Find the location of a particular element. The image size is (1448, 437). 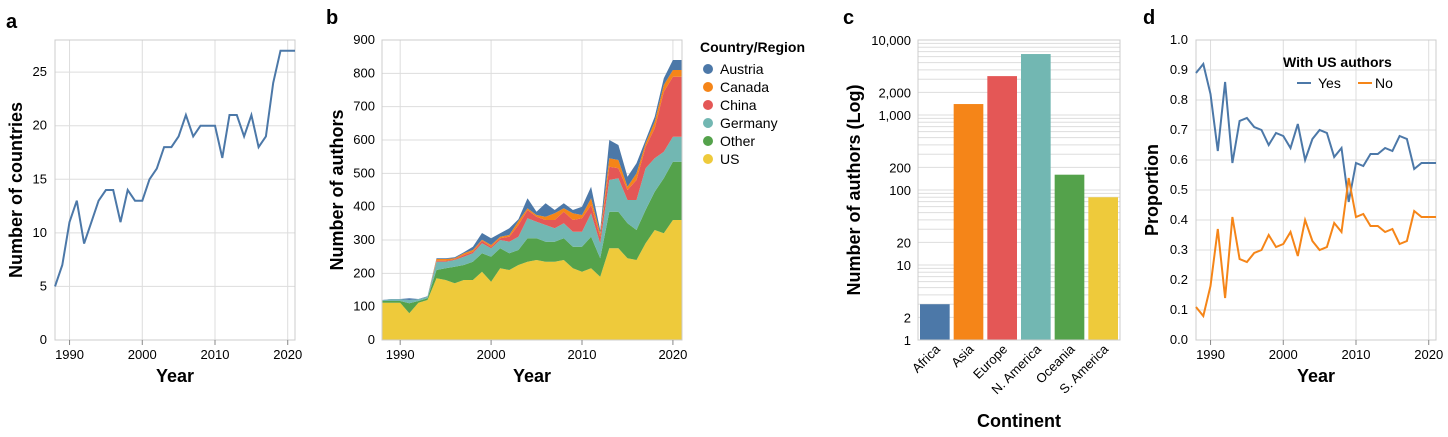

c-y-axis-title: Number of authors (Log) is located at coordinates (854, 190).